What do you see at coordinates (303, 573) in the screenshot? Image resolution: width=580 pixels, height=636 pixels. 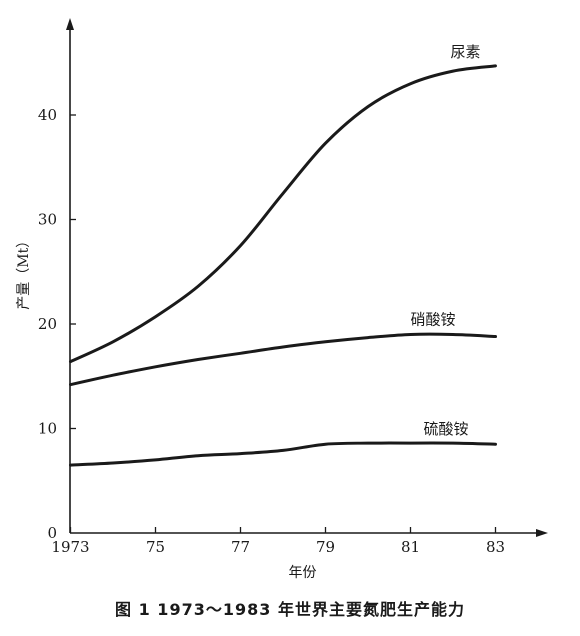 I see `x-axis-title: 年份` at bounding box center [303, 573].